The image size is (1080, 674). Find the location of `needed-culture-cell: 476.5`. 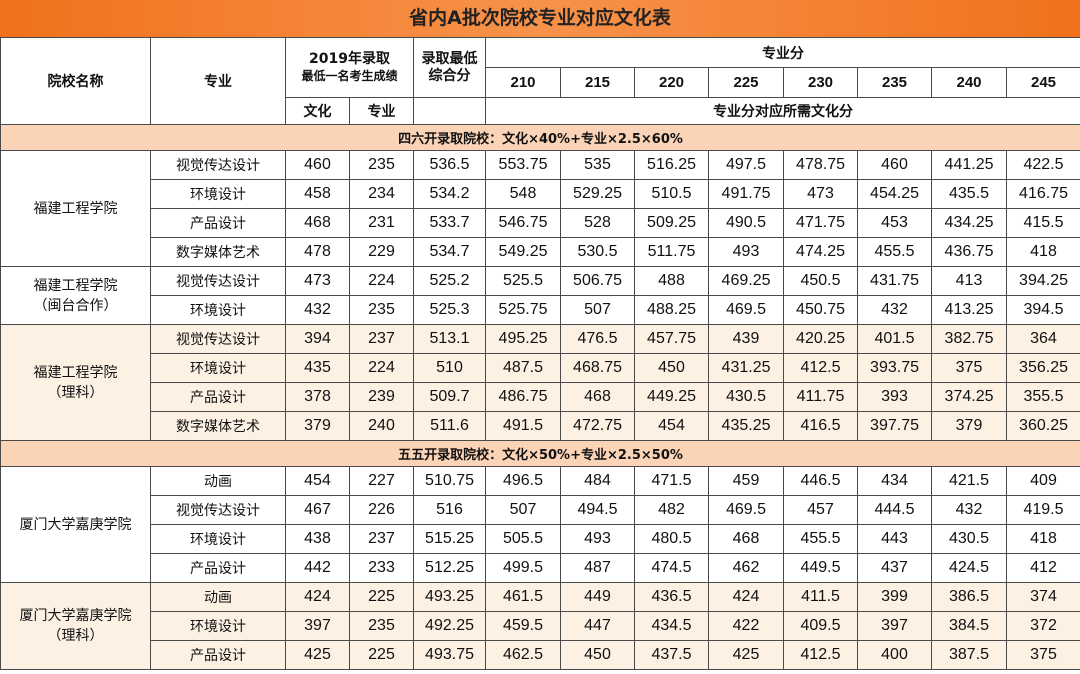

needed-culture-cell: 476.5 is located at coordinates (598, 339).